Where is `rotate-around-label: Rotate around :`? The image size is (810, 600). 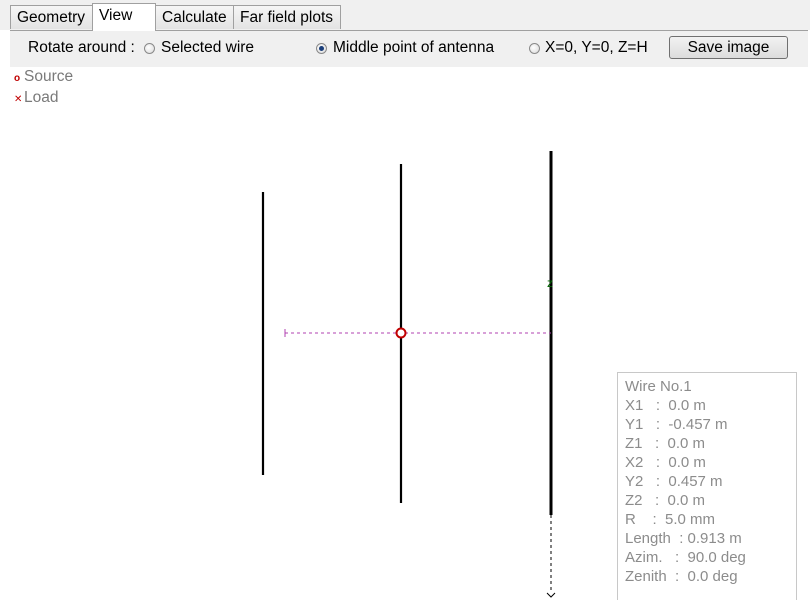 rotate-around-label: Rotate around : is located at coordinates (81, 47).